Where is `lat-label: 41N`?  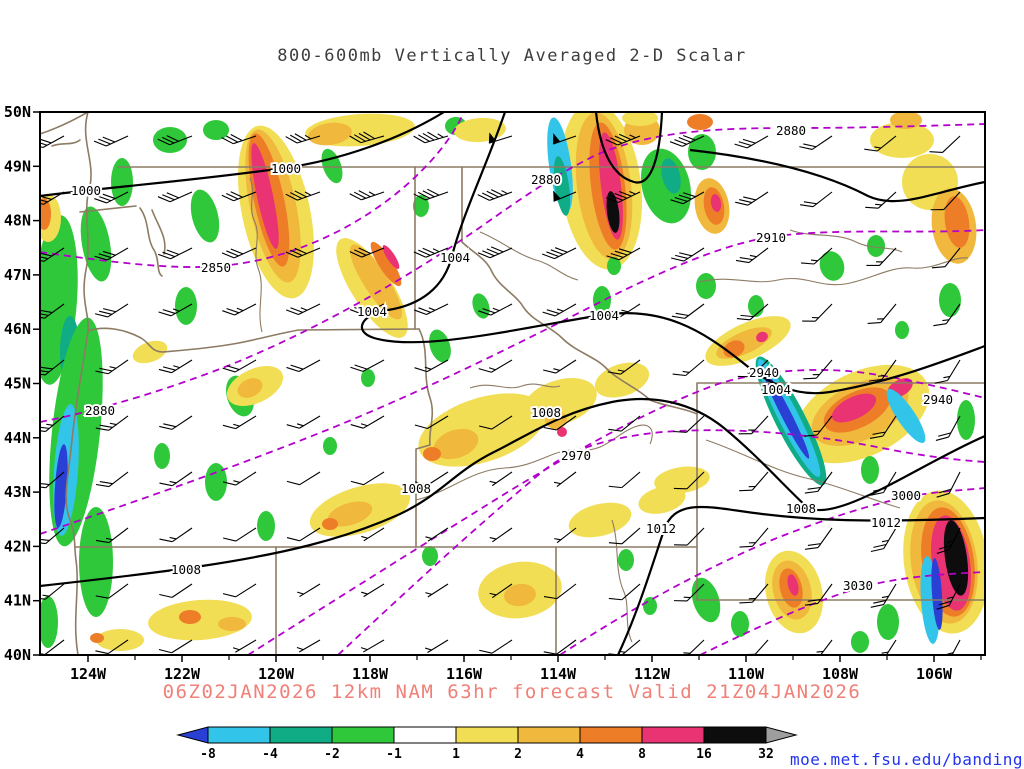 lat-label: 41N is located at coordinates (17, 601).